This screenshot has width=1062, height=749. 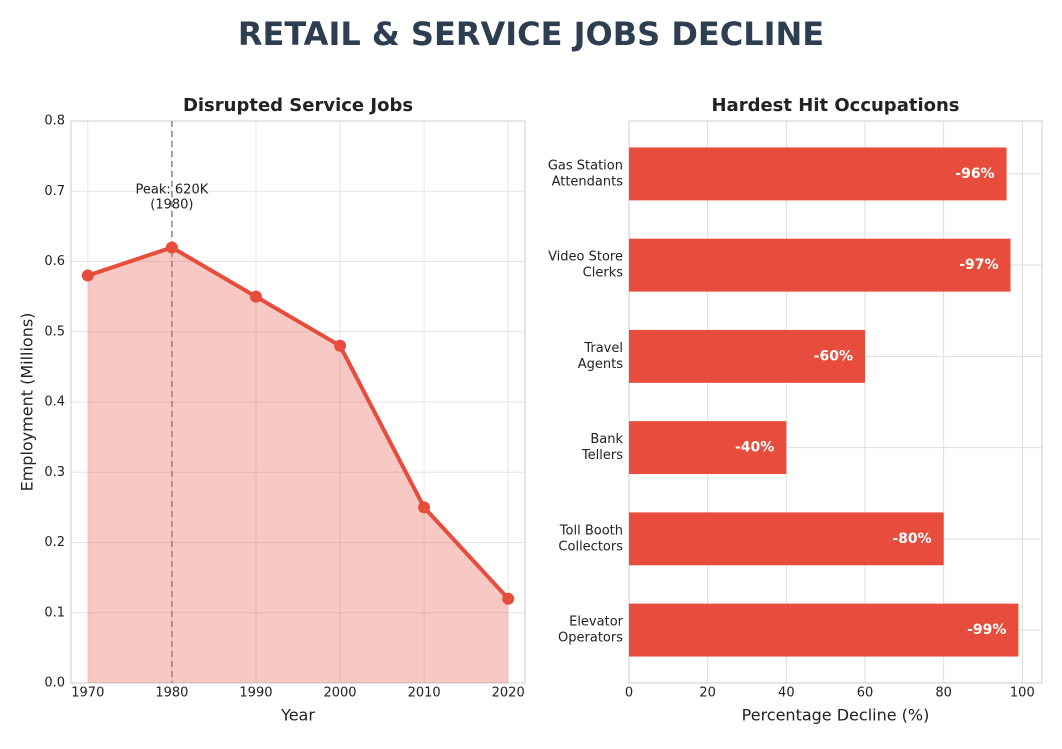 What do you see at coordinates (339, 693) in the screenshot?
I see `x-tick-label: 2000` at bounding box center [339, 693].